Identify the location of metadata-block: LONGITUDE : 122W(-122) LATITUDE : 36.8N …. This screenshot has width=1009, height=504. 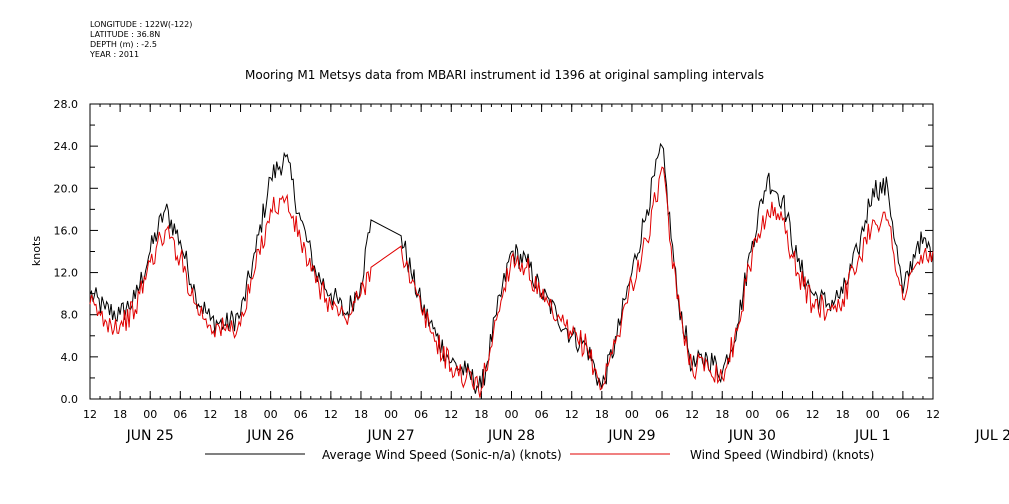
(141, 40).